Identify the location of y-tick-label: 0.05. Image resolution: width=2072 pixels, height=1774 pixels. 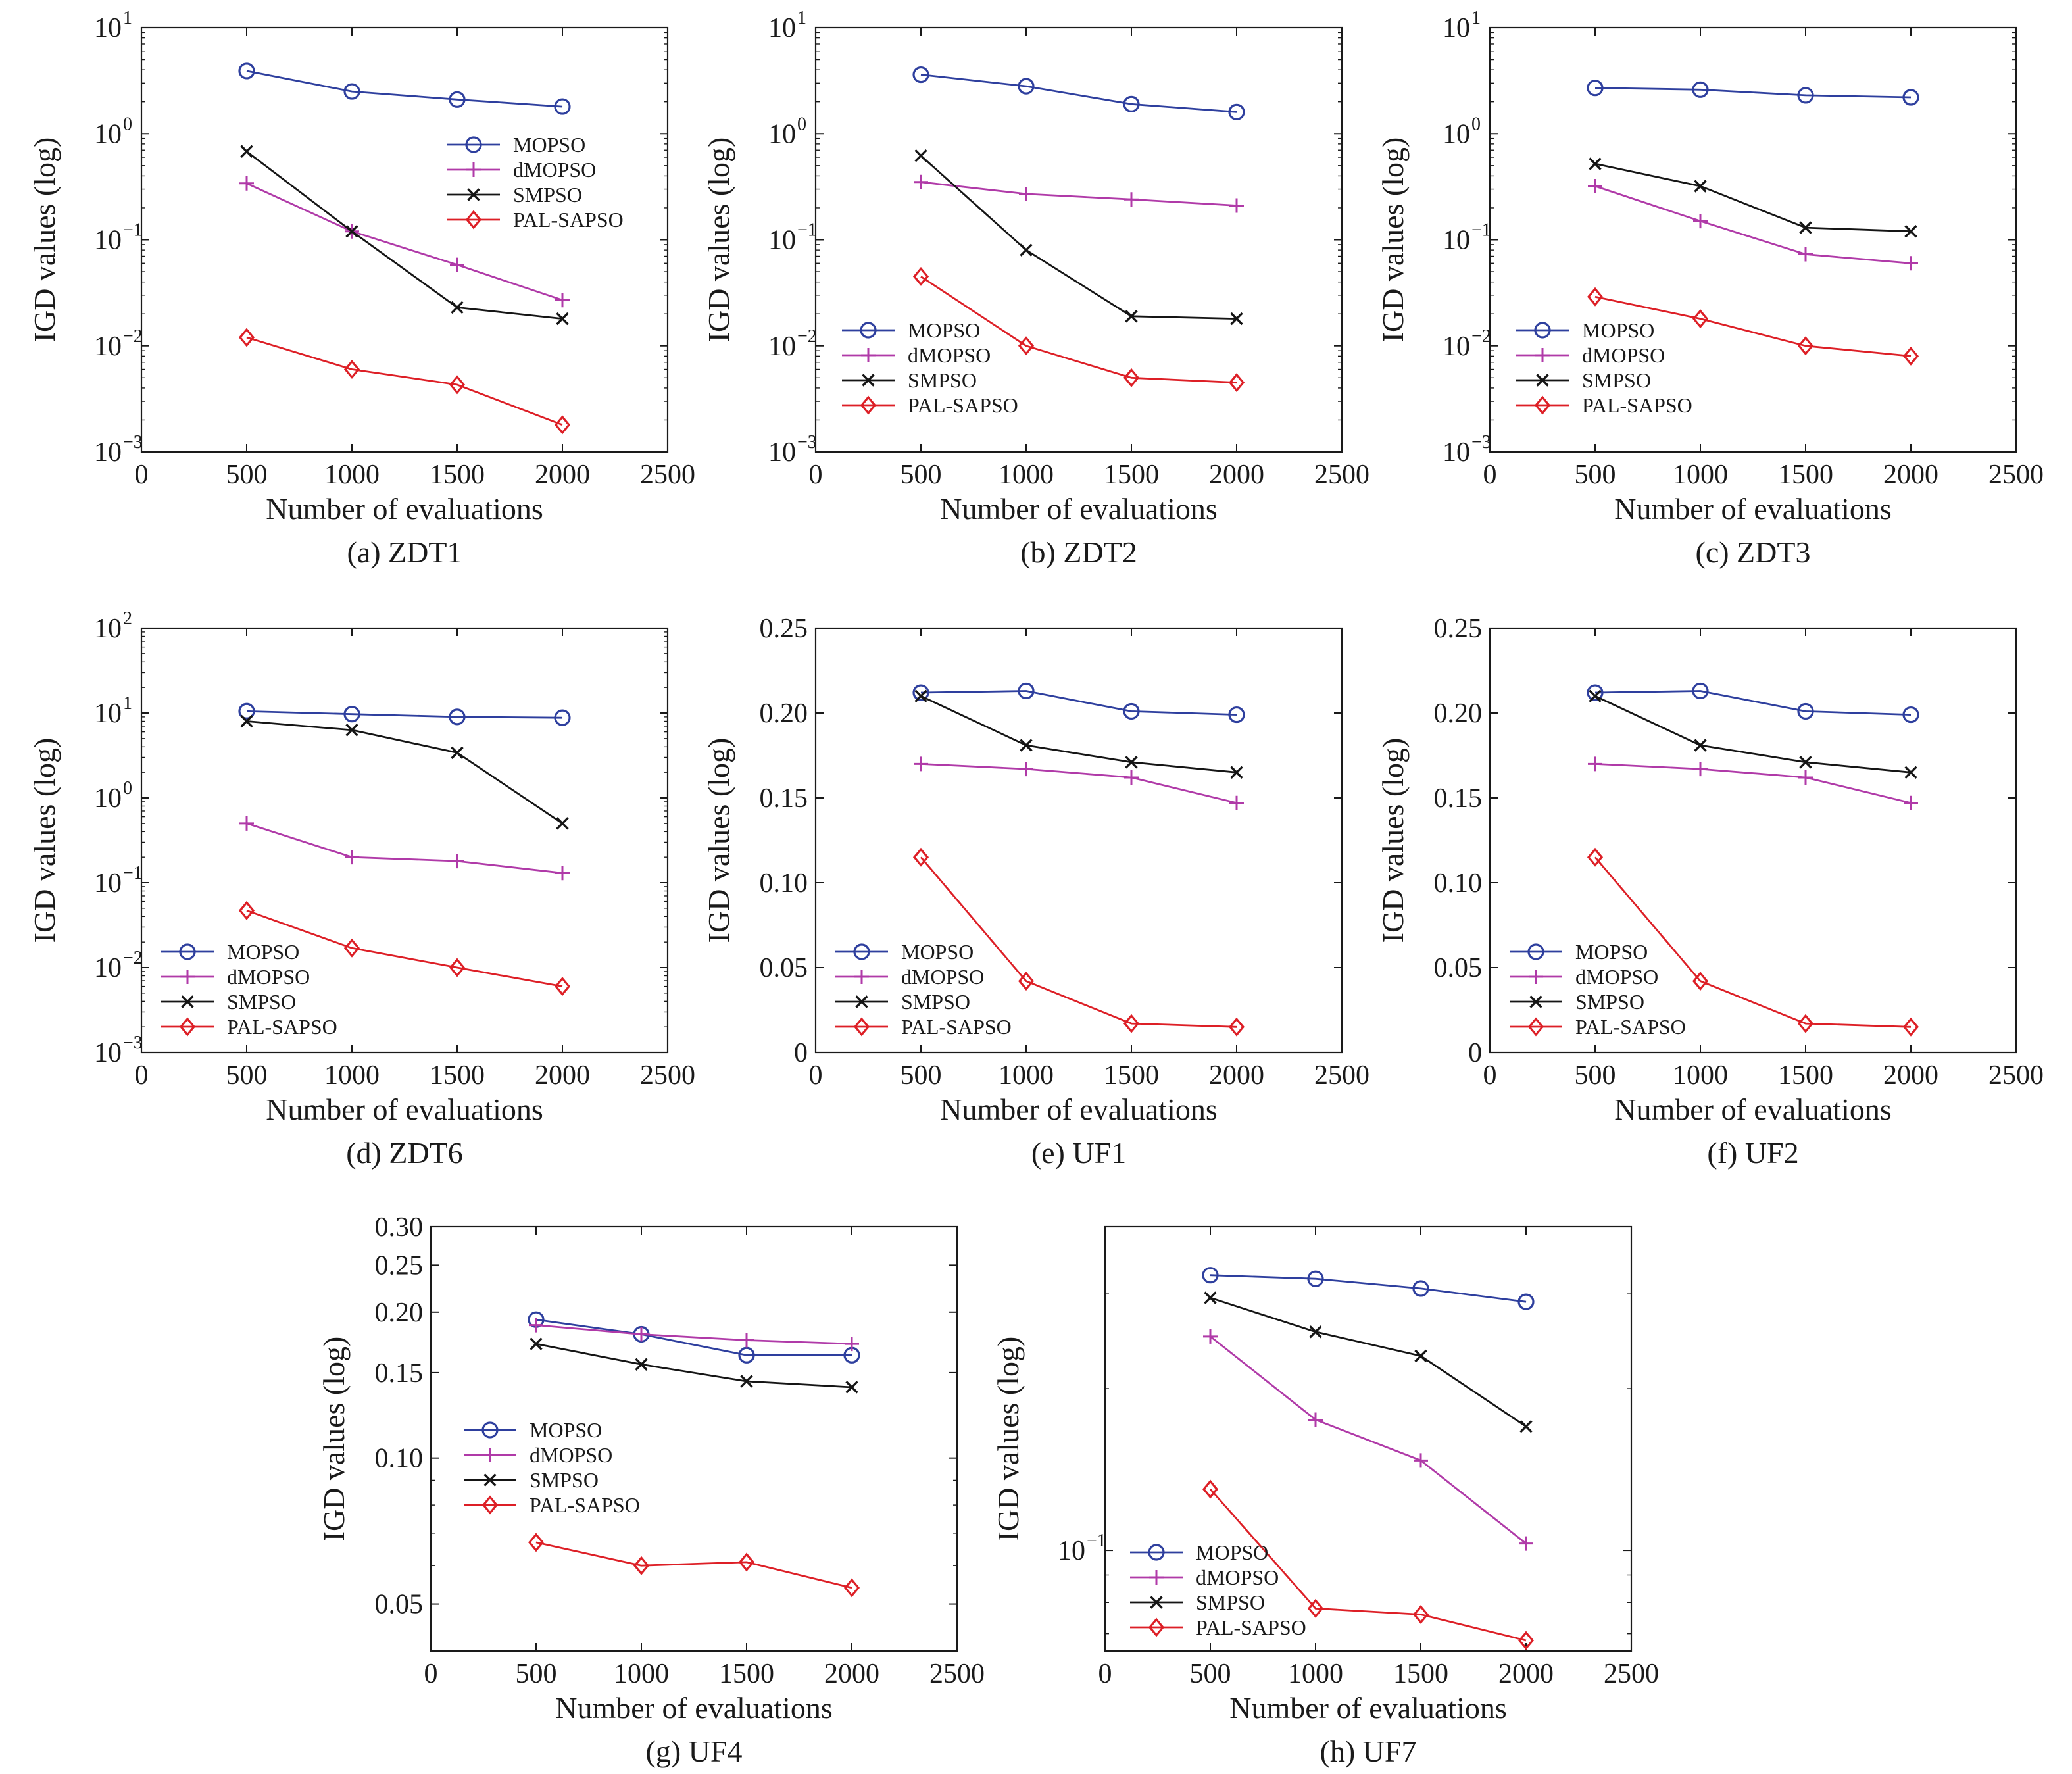
(1458, 968).